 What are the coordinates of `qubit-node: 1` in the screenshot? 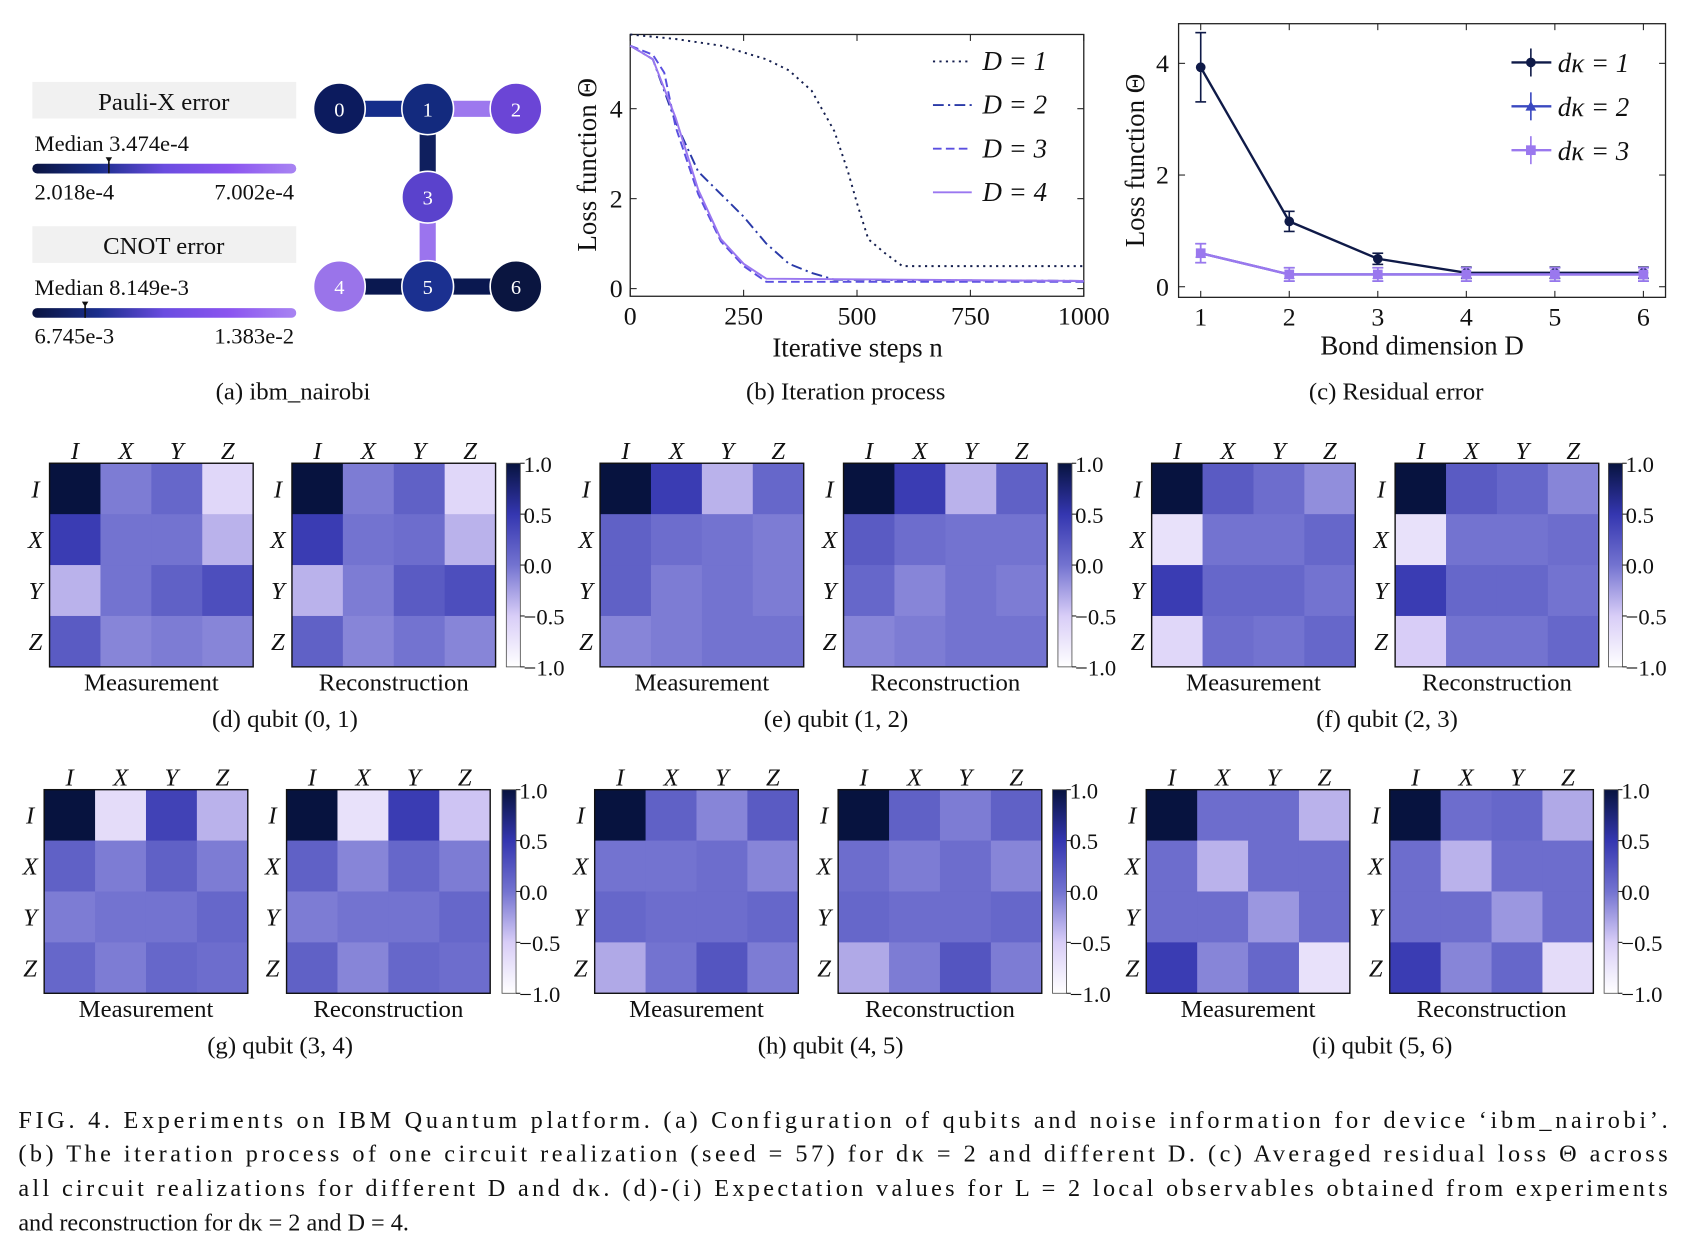 It's located at (428, 109).